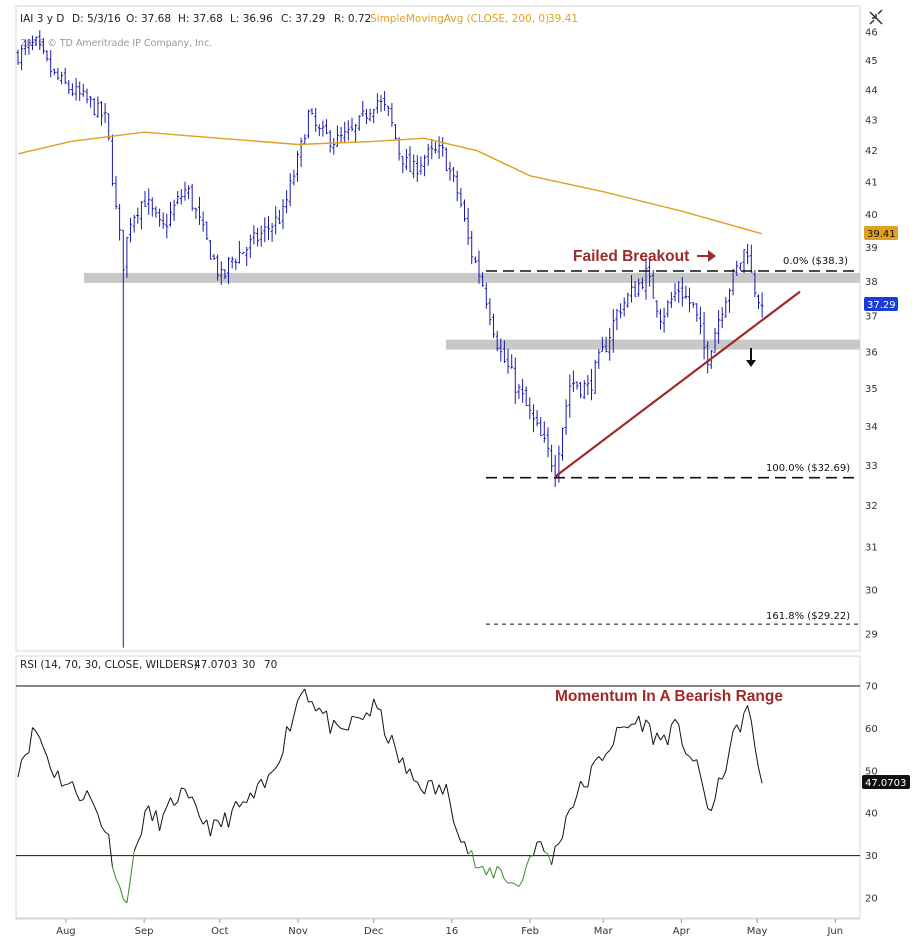  Describe the element at coordinates (871, 183) in the screenshot. I see `y-tick-41: 41` at that location.